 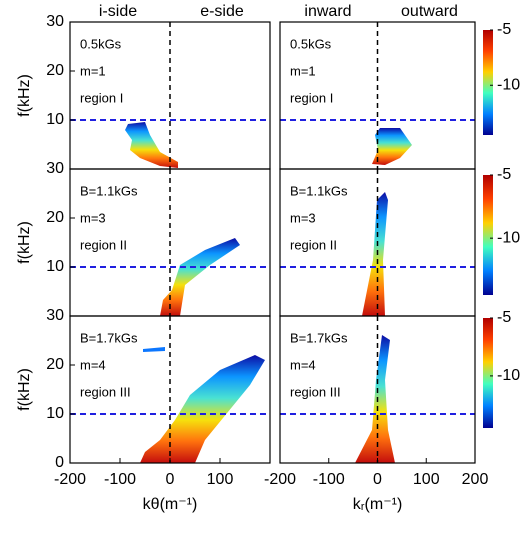 What do you see at coordinates (59, 462) in the screenshot?
I see `y-tick-label: 0` at bounding box center [59, 462].